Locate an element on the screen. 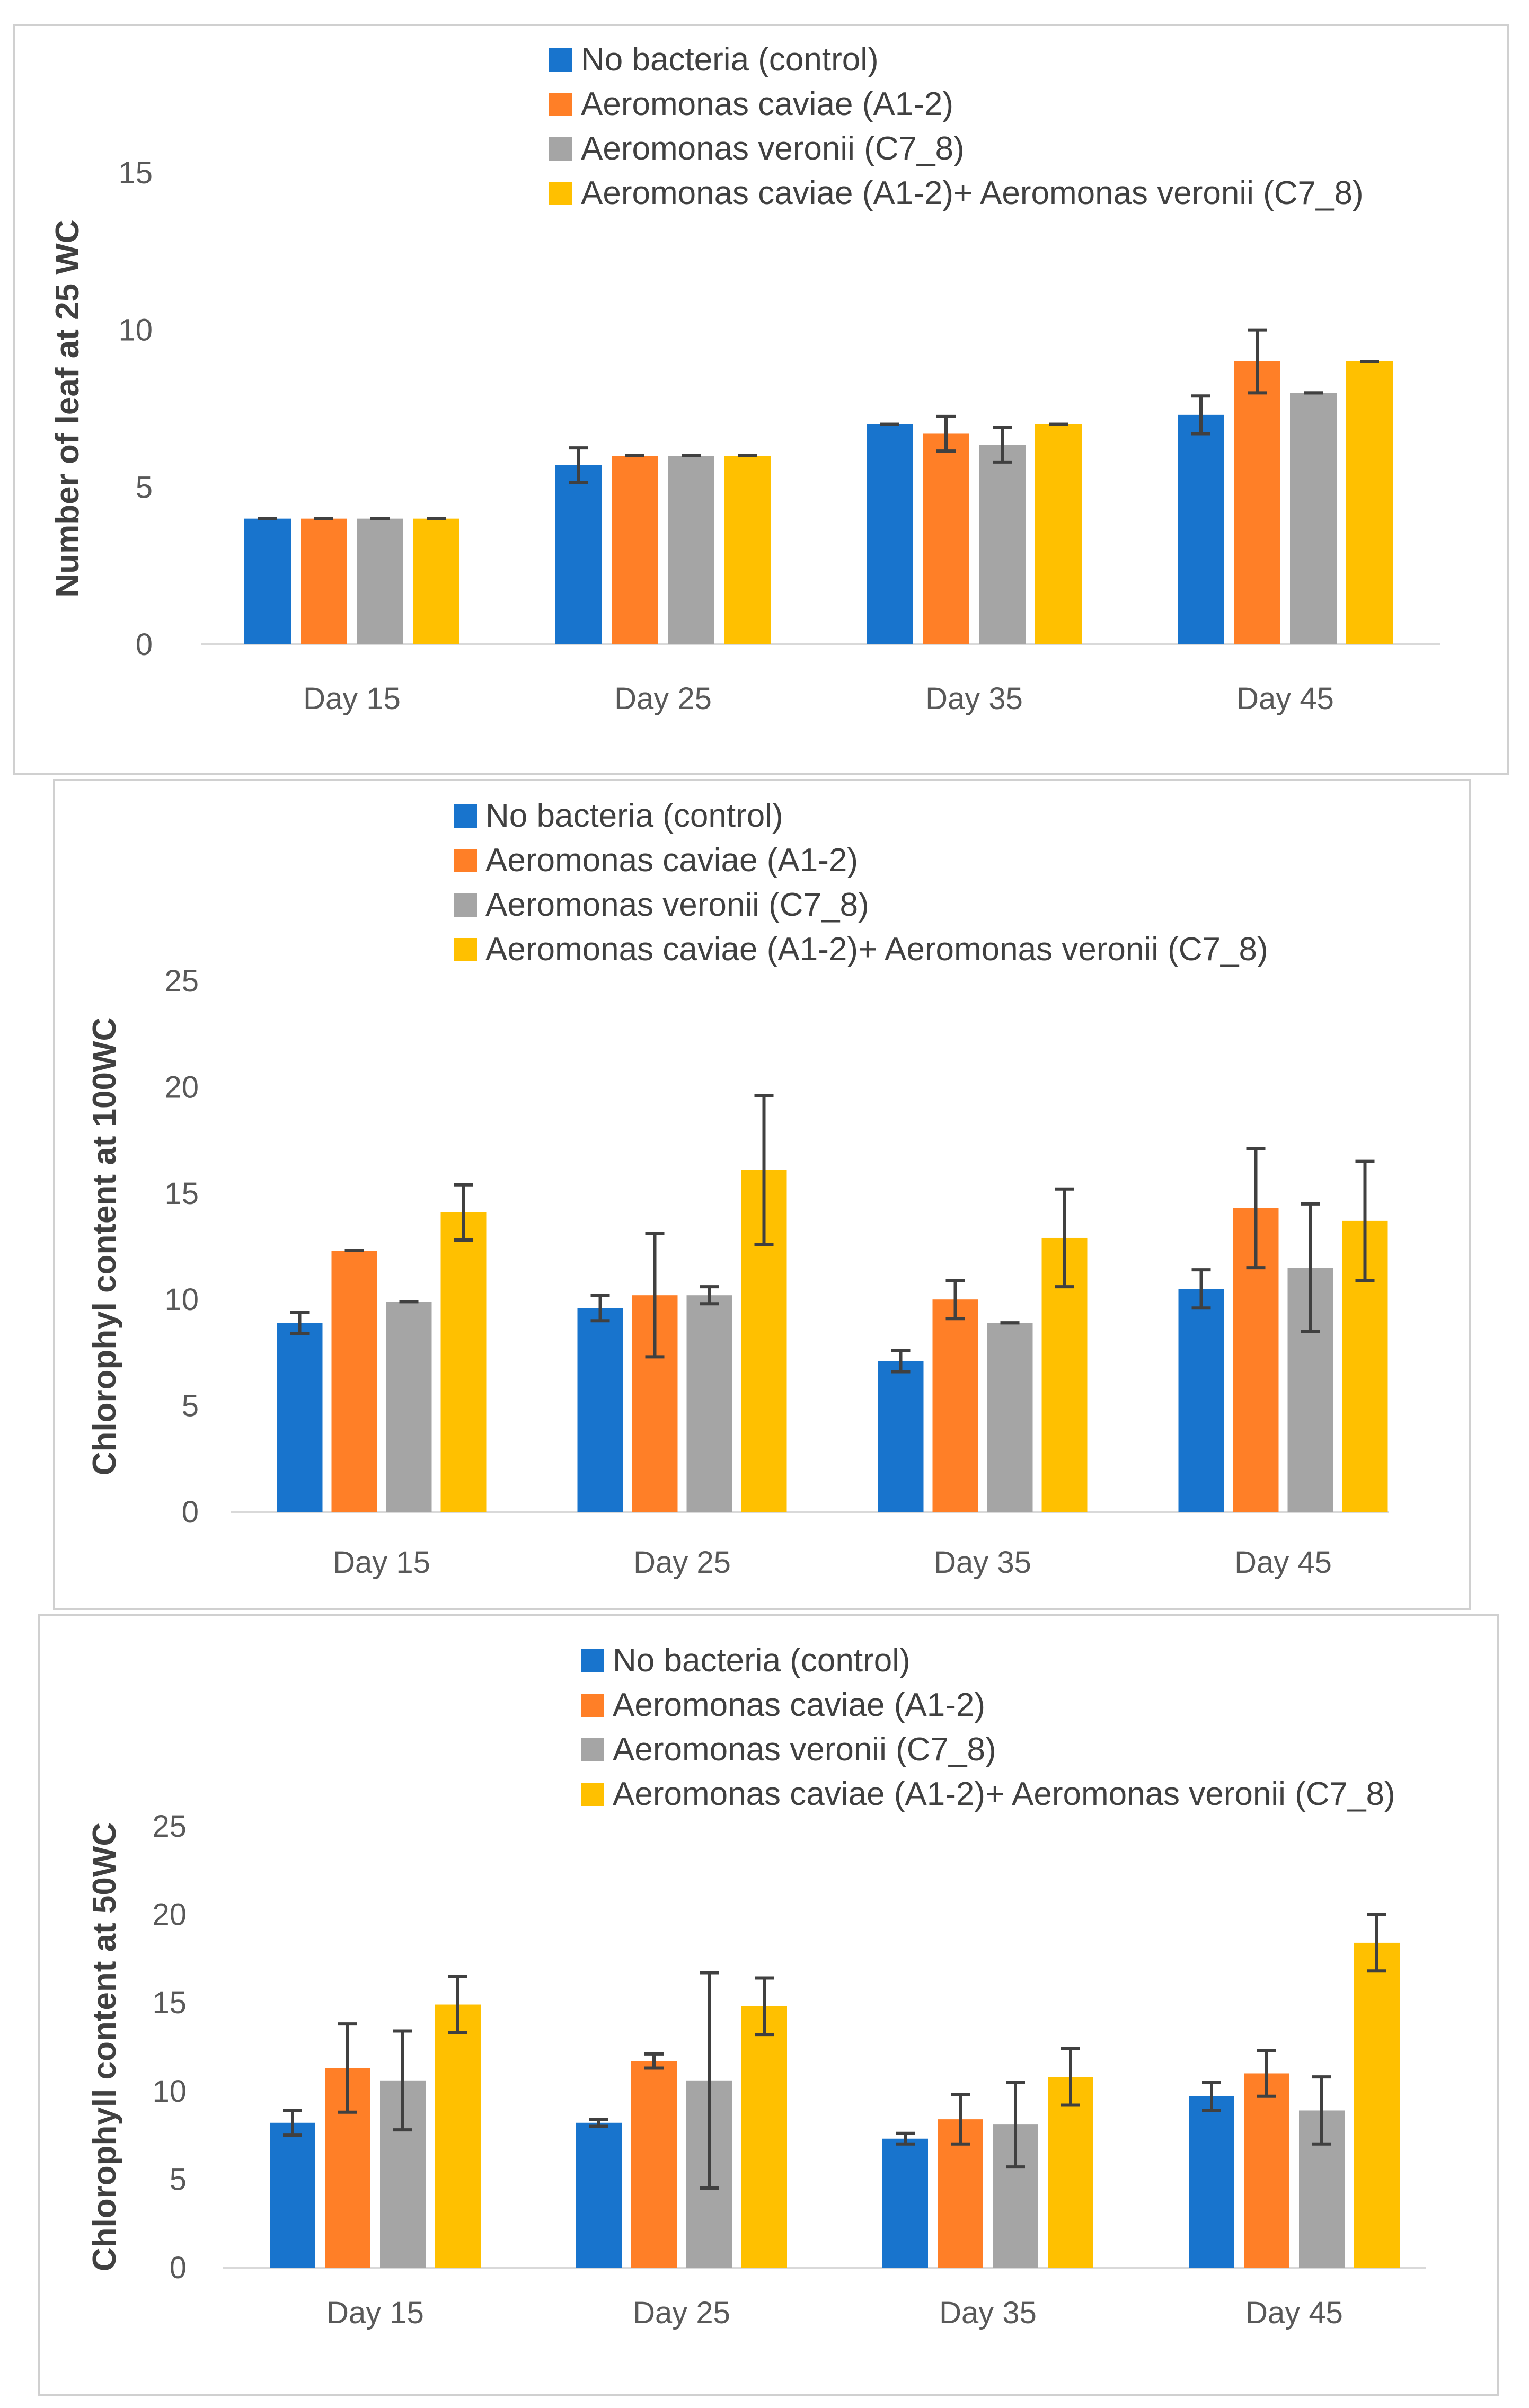  y-axis-title: Chlorophyll content at 50WC is located at coordinates (104, 2046).